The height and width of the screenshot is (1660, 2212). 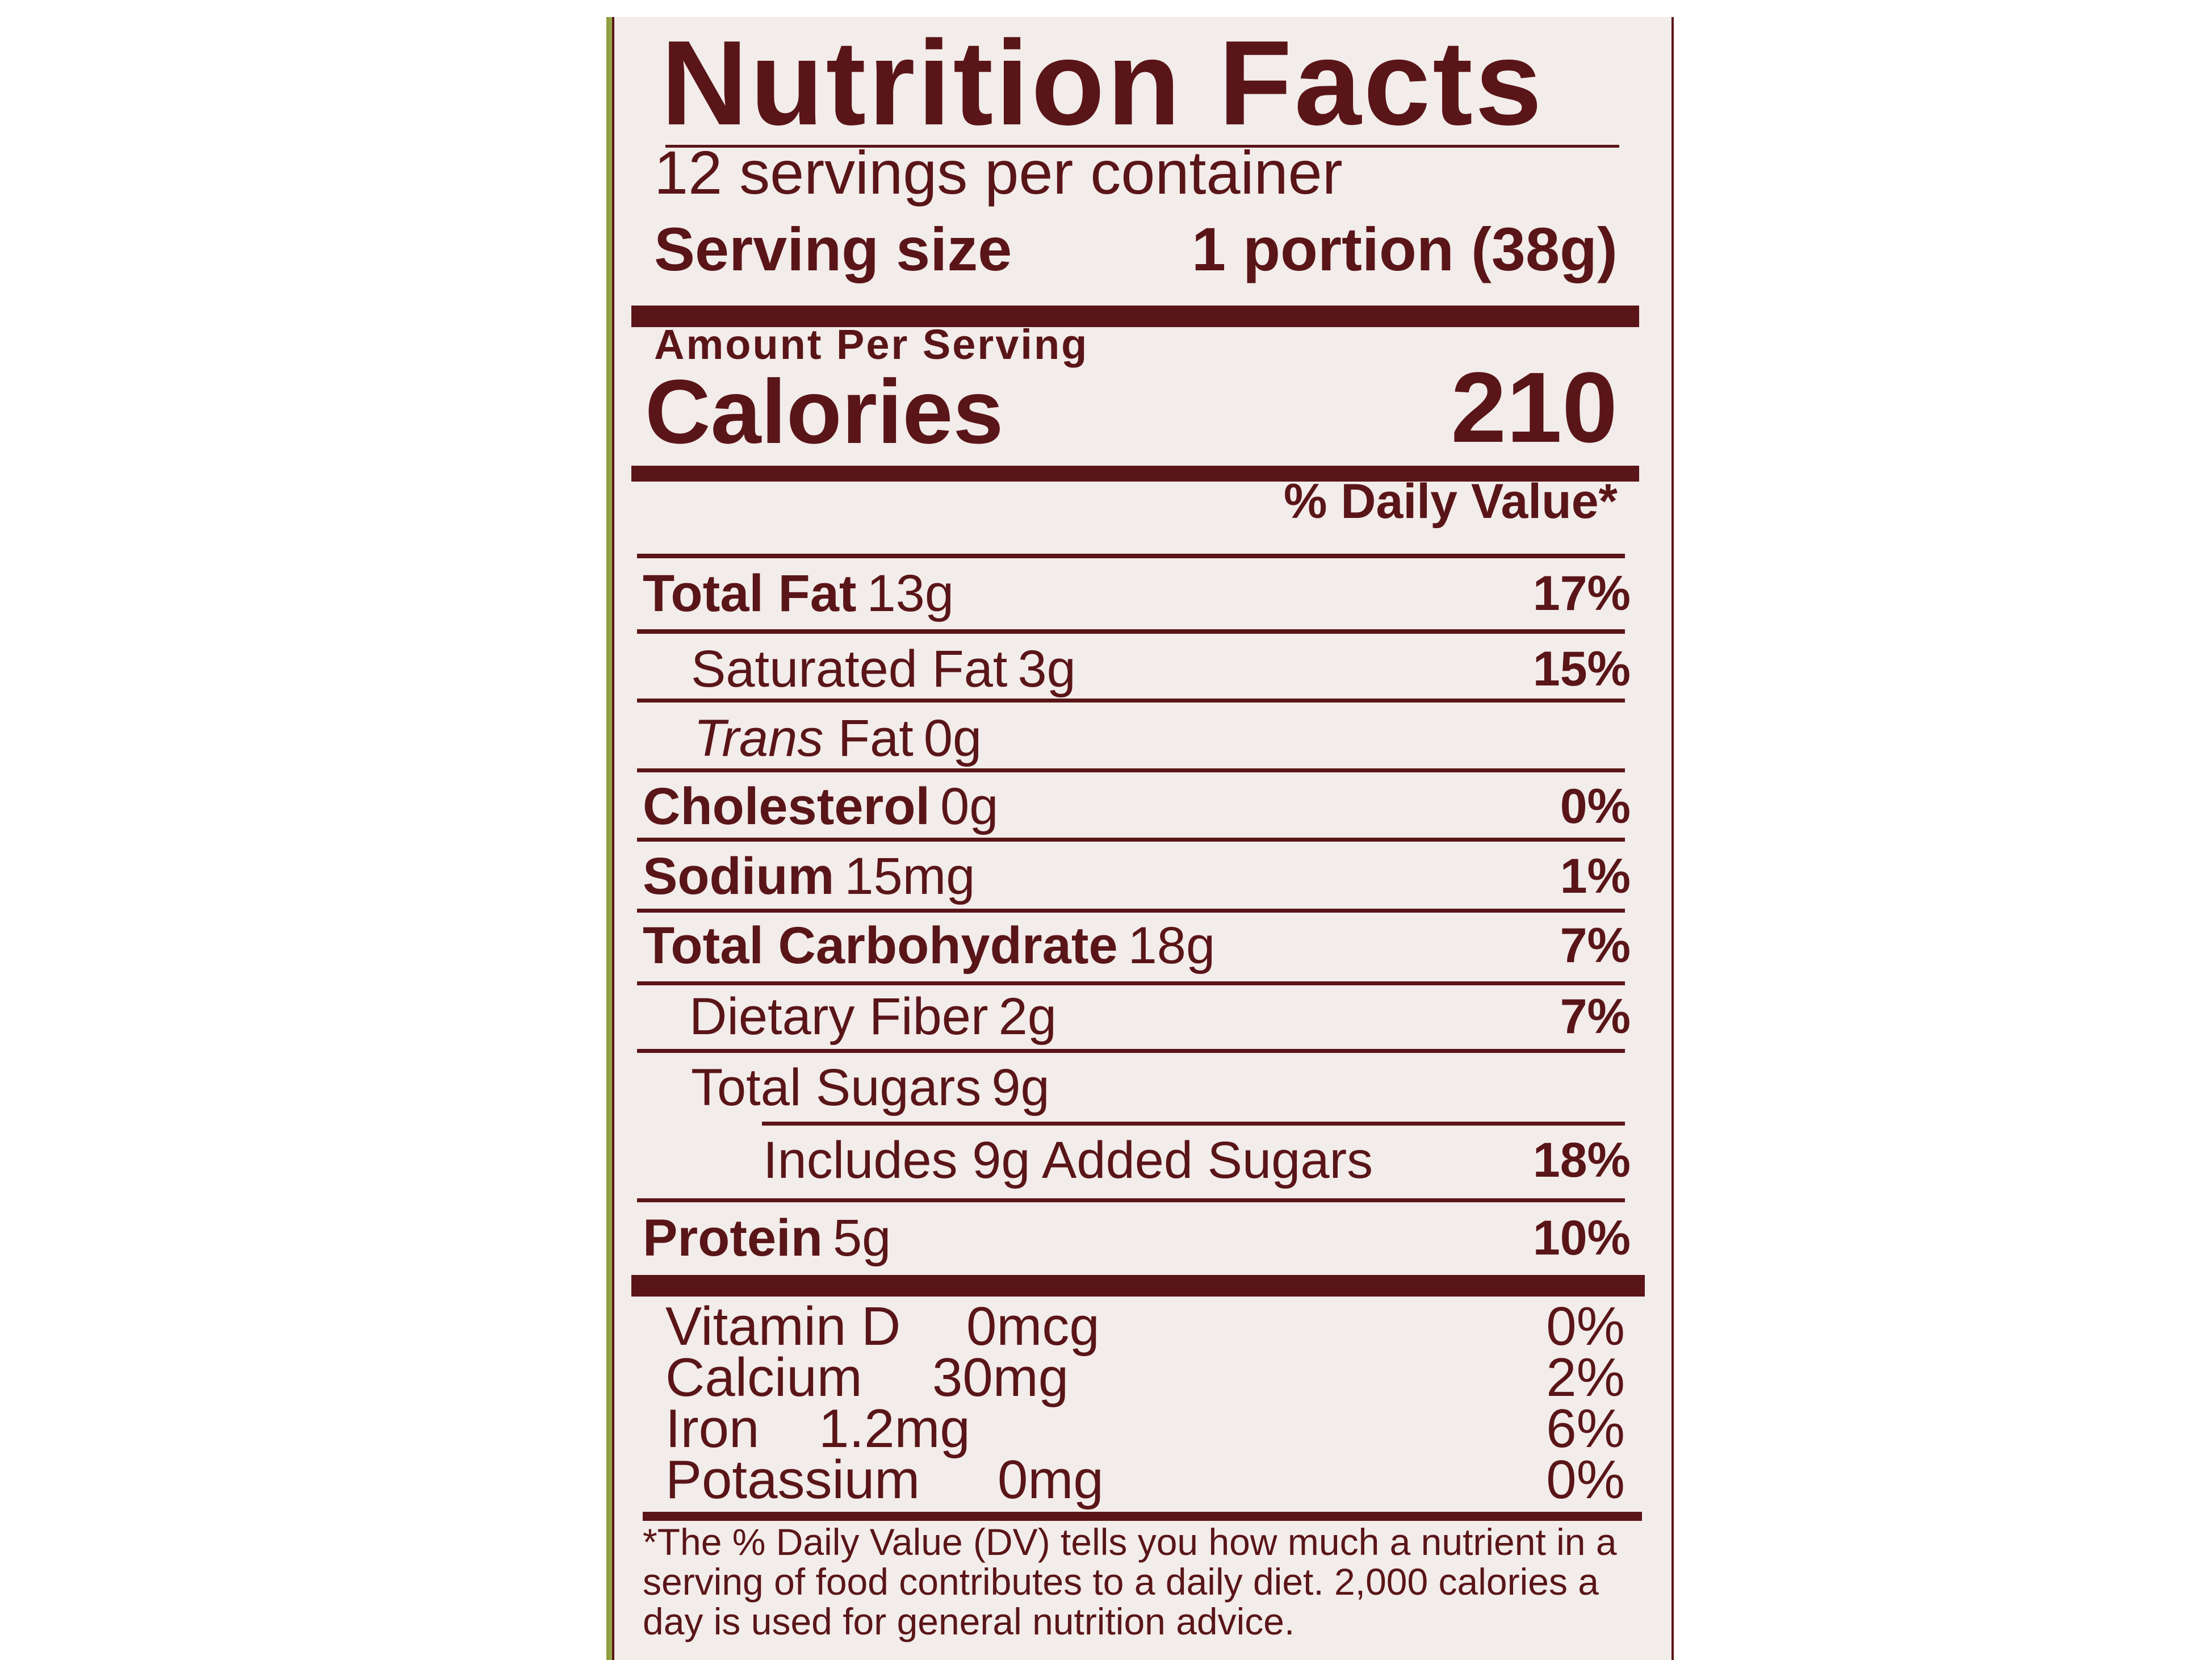 I want to click on vitamin-label: Potassium, so click(x=792, y=1479).